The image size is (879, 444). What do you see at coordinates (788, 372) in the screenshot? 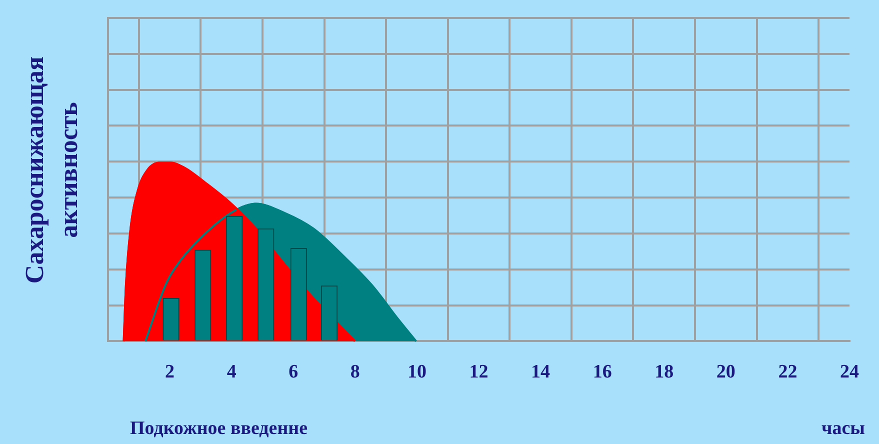
I see `x-tick-label: 22` at bounding box center [788, 372].